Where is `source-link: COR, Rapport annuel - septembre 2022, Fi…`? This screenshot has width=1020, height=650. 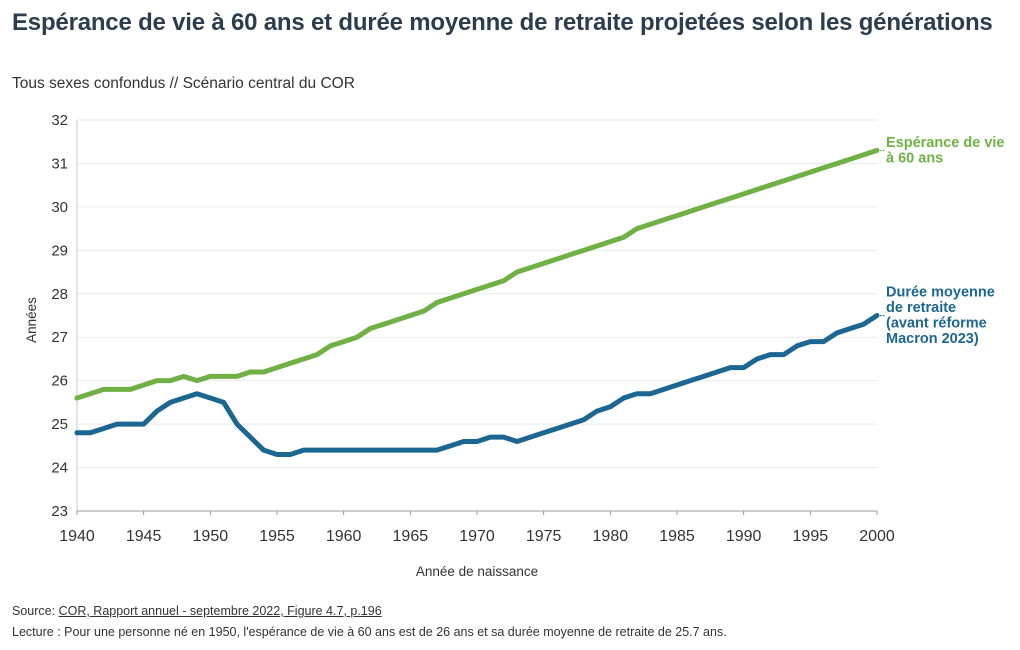
source-link: COR, Rapport annuel - septembre 2022, Fi… is located at coordinates (220, 611).